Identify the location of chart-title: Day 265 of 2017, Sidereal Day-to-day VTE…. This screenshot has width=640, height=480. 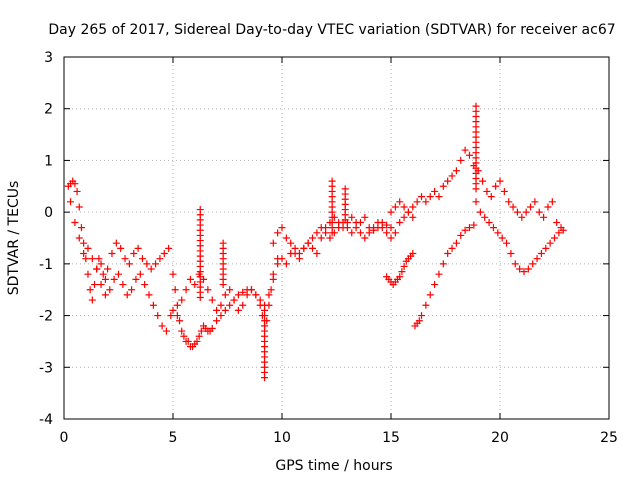
(331, 30).